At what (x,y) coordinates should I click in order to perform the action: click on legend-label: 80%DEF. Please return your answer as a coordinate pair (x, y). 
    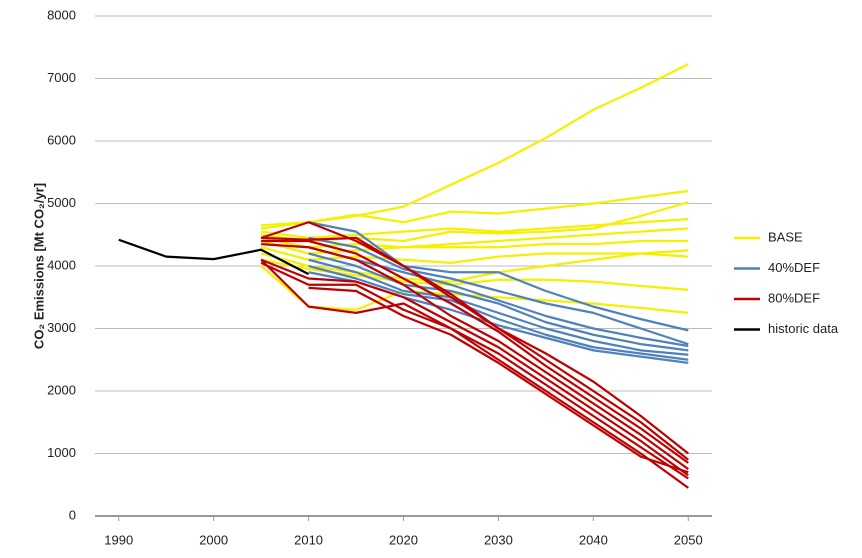
    Looking at the image, I should click on (794, 297).